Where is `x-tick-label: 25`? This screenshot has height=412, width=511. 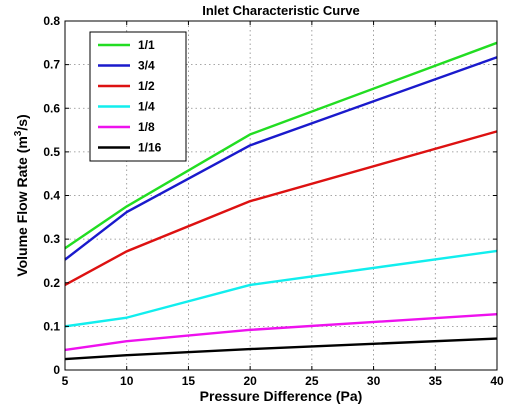
x-tick-label: 25 is located at coordinates (312, 381).